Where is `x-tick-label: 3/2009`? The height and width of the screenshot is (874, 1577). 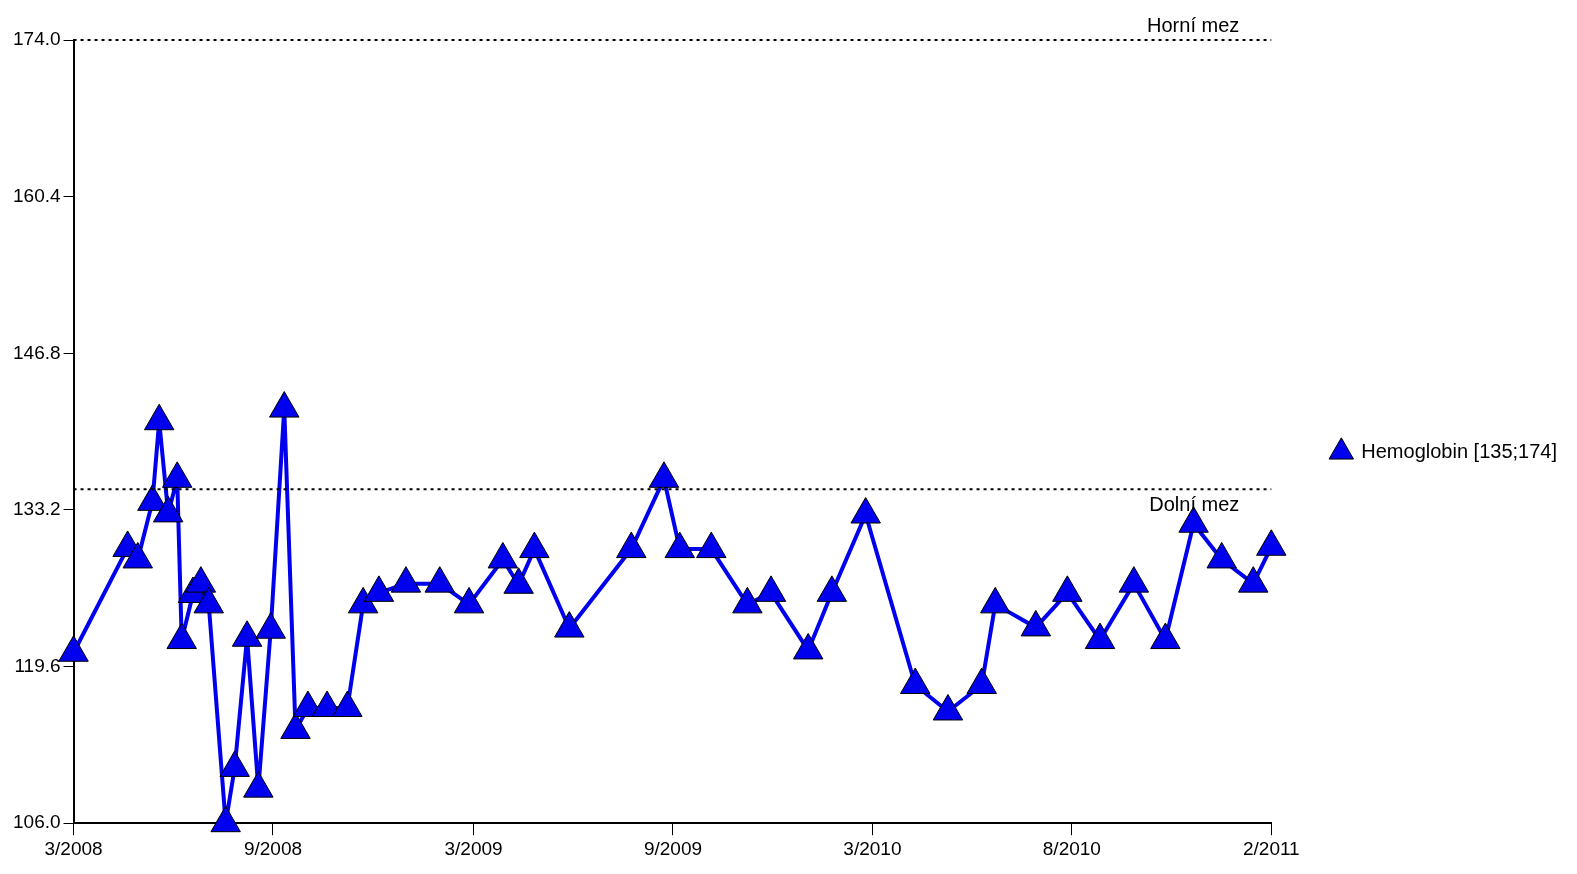
x-tick-label: 3/2009 is located at coordinates (473, 848).